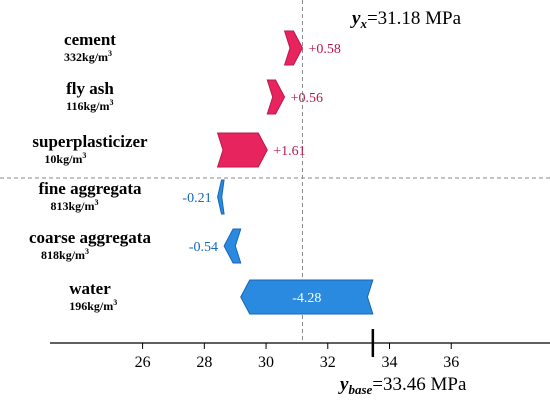 Image resolution: width=550 pixels, height=404 pixels. I want to click on bar-cement, so click(293, 48).